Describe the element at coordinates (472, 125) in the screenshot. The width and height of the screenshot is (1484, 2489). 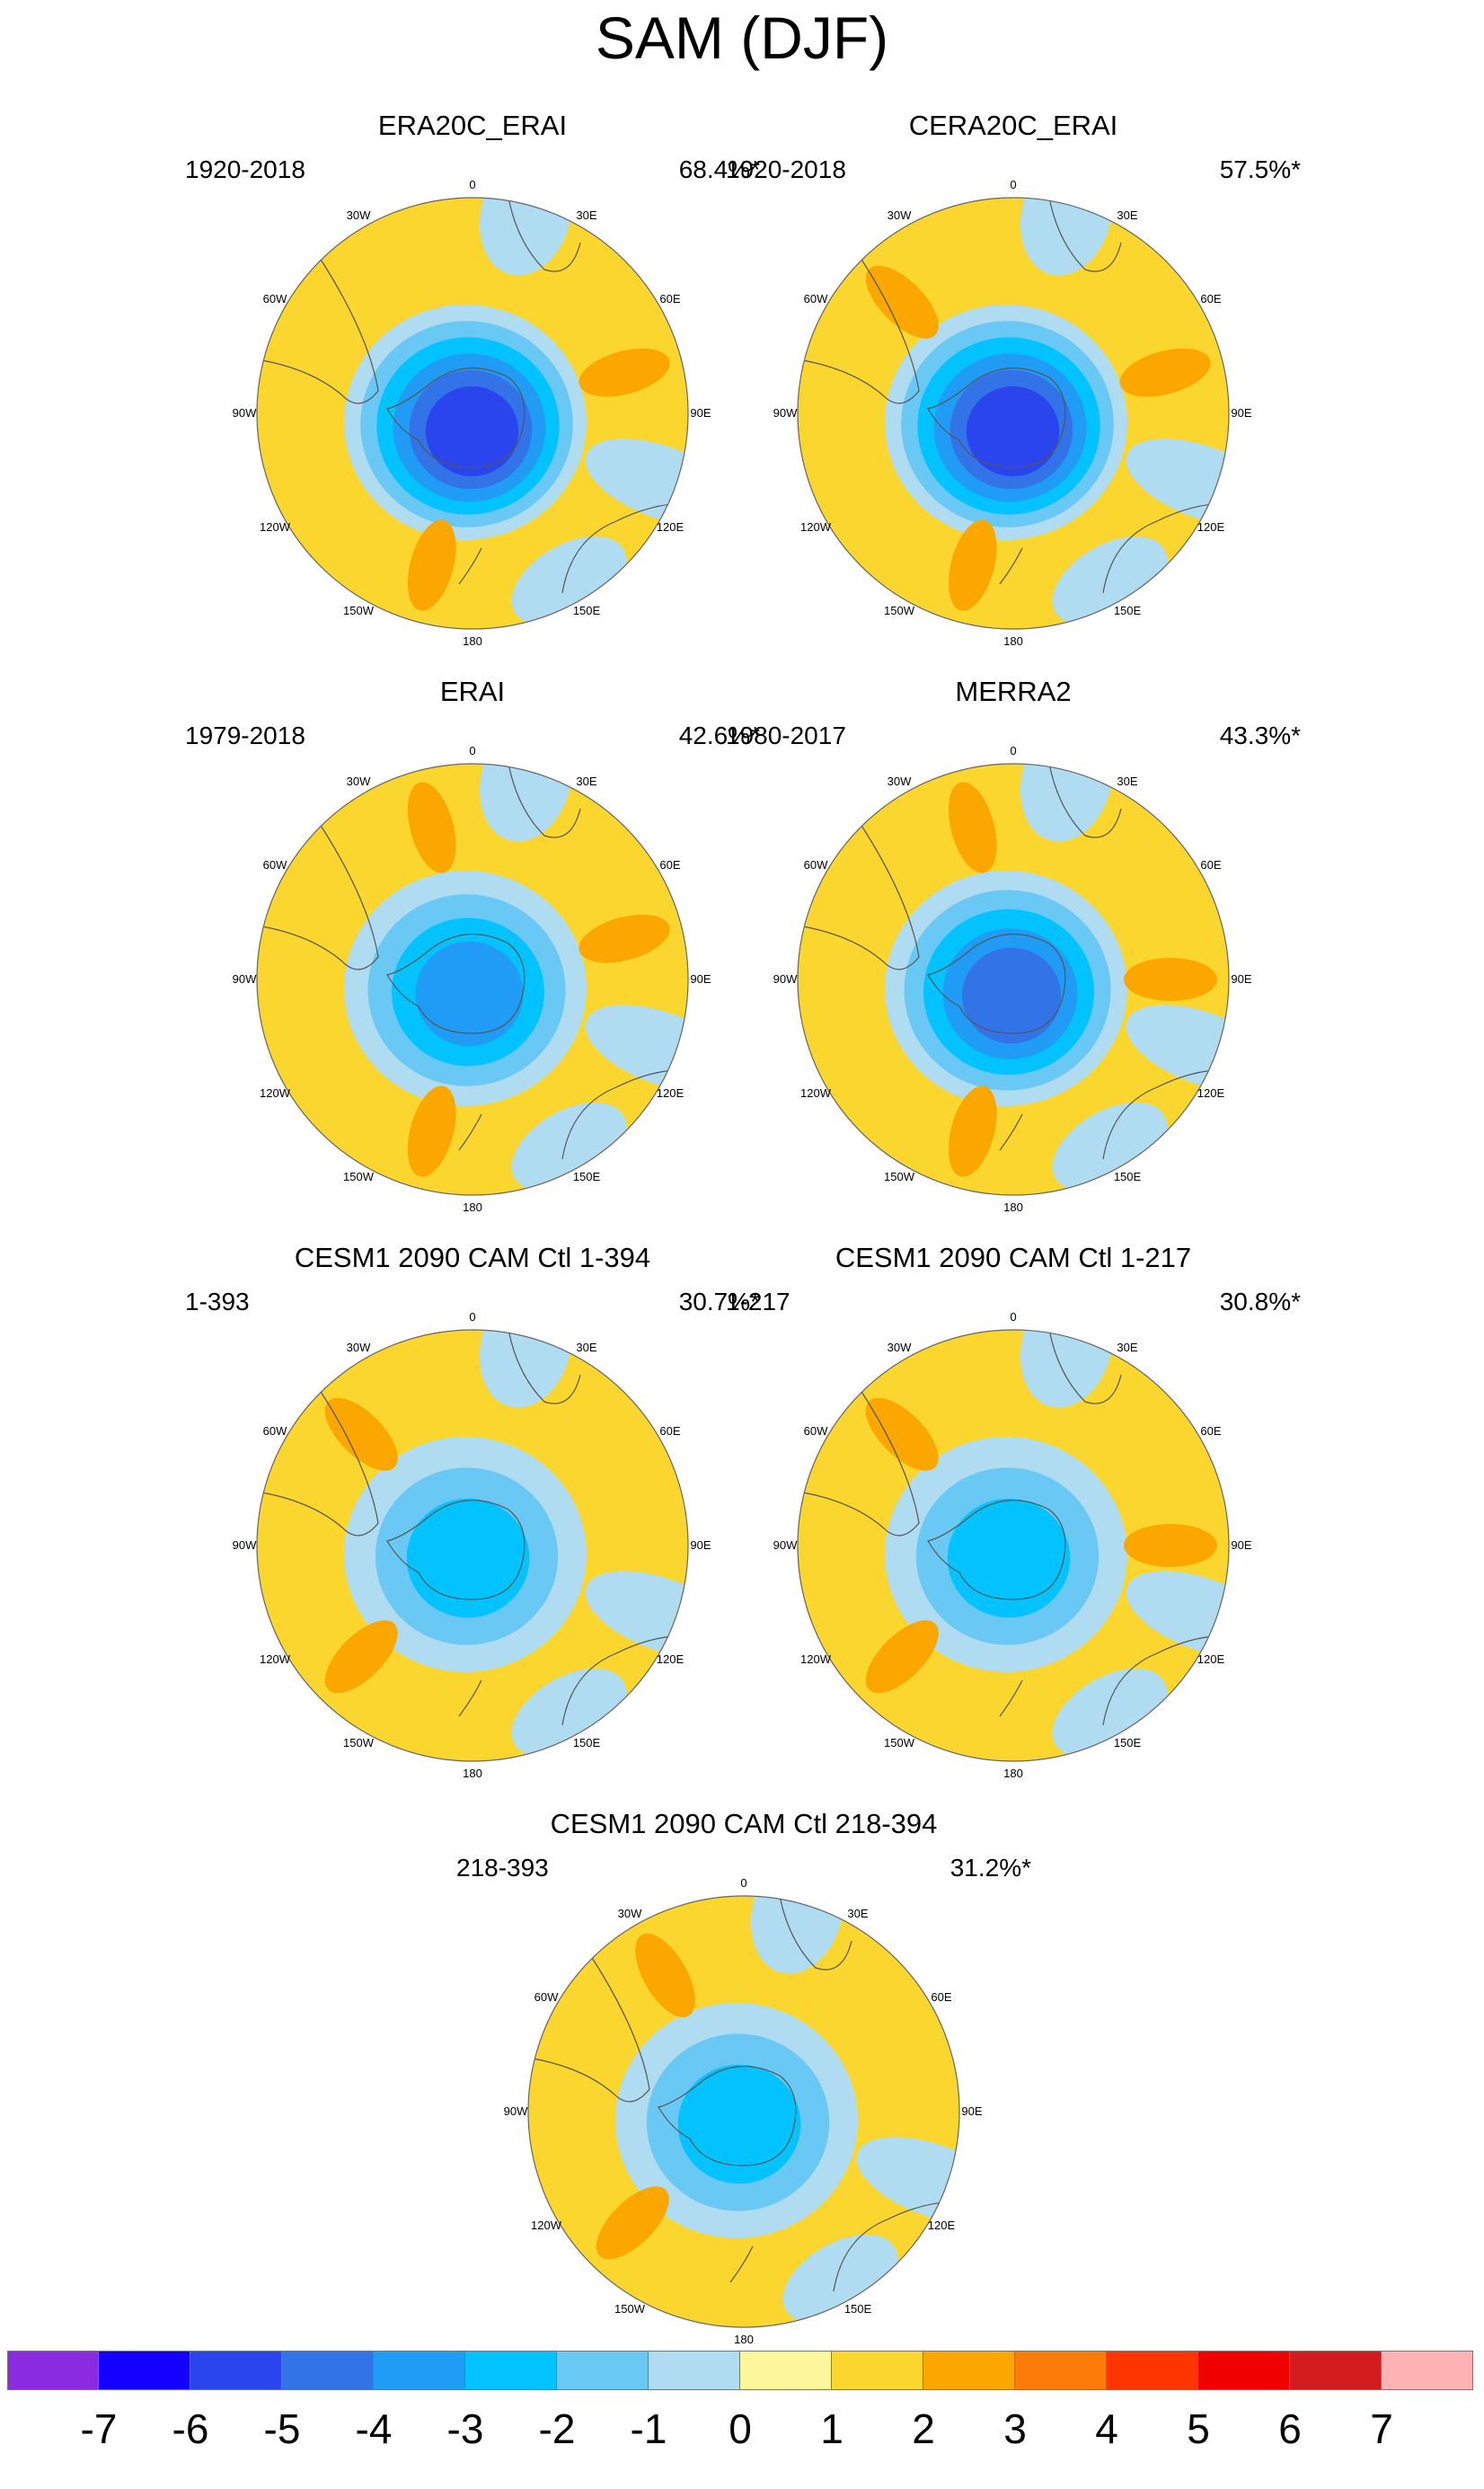
I see `panel-title: ERA20C_ERAI` at that location.